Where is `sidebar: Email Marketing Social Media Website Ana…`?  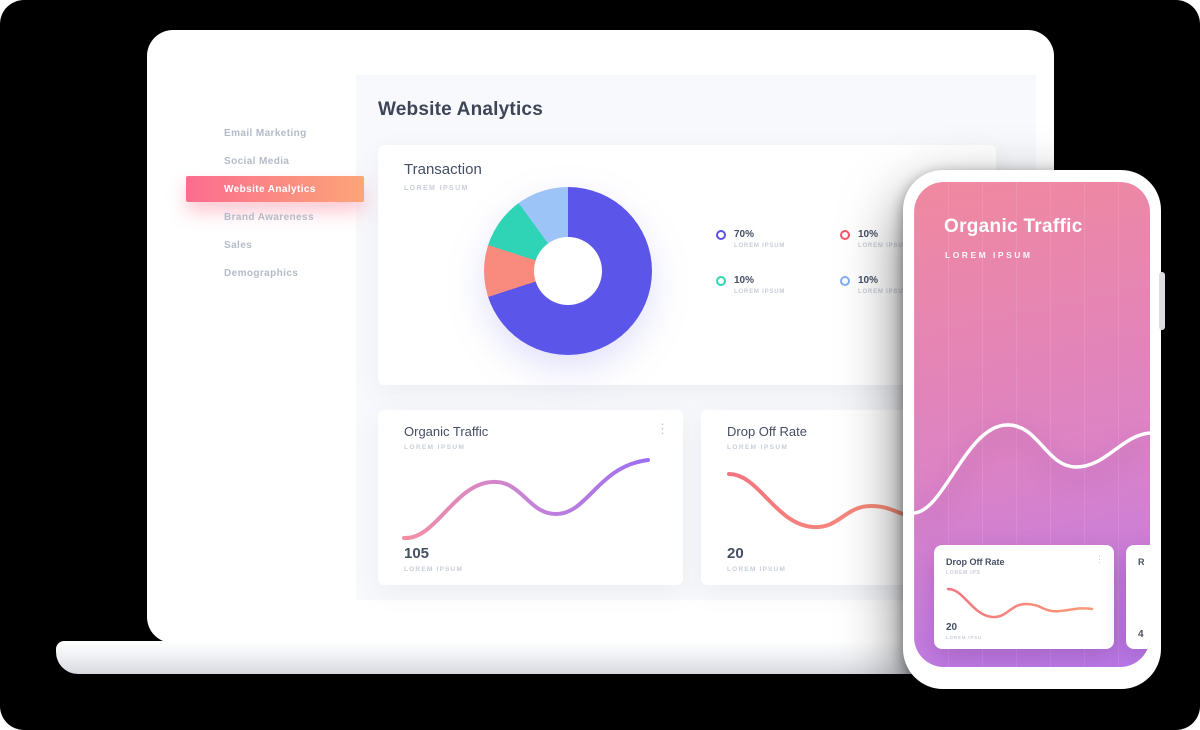
sidebar: Email Marketing Social Media Website Ana… is located at coordinates (270, 337).